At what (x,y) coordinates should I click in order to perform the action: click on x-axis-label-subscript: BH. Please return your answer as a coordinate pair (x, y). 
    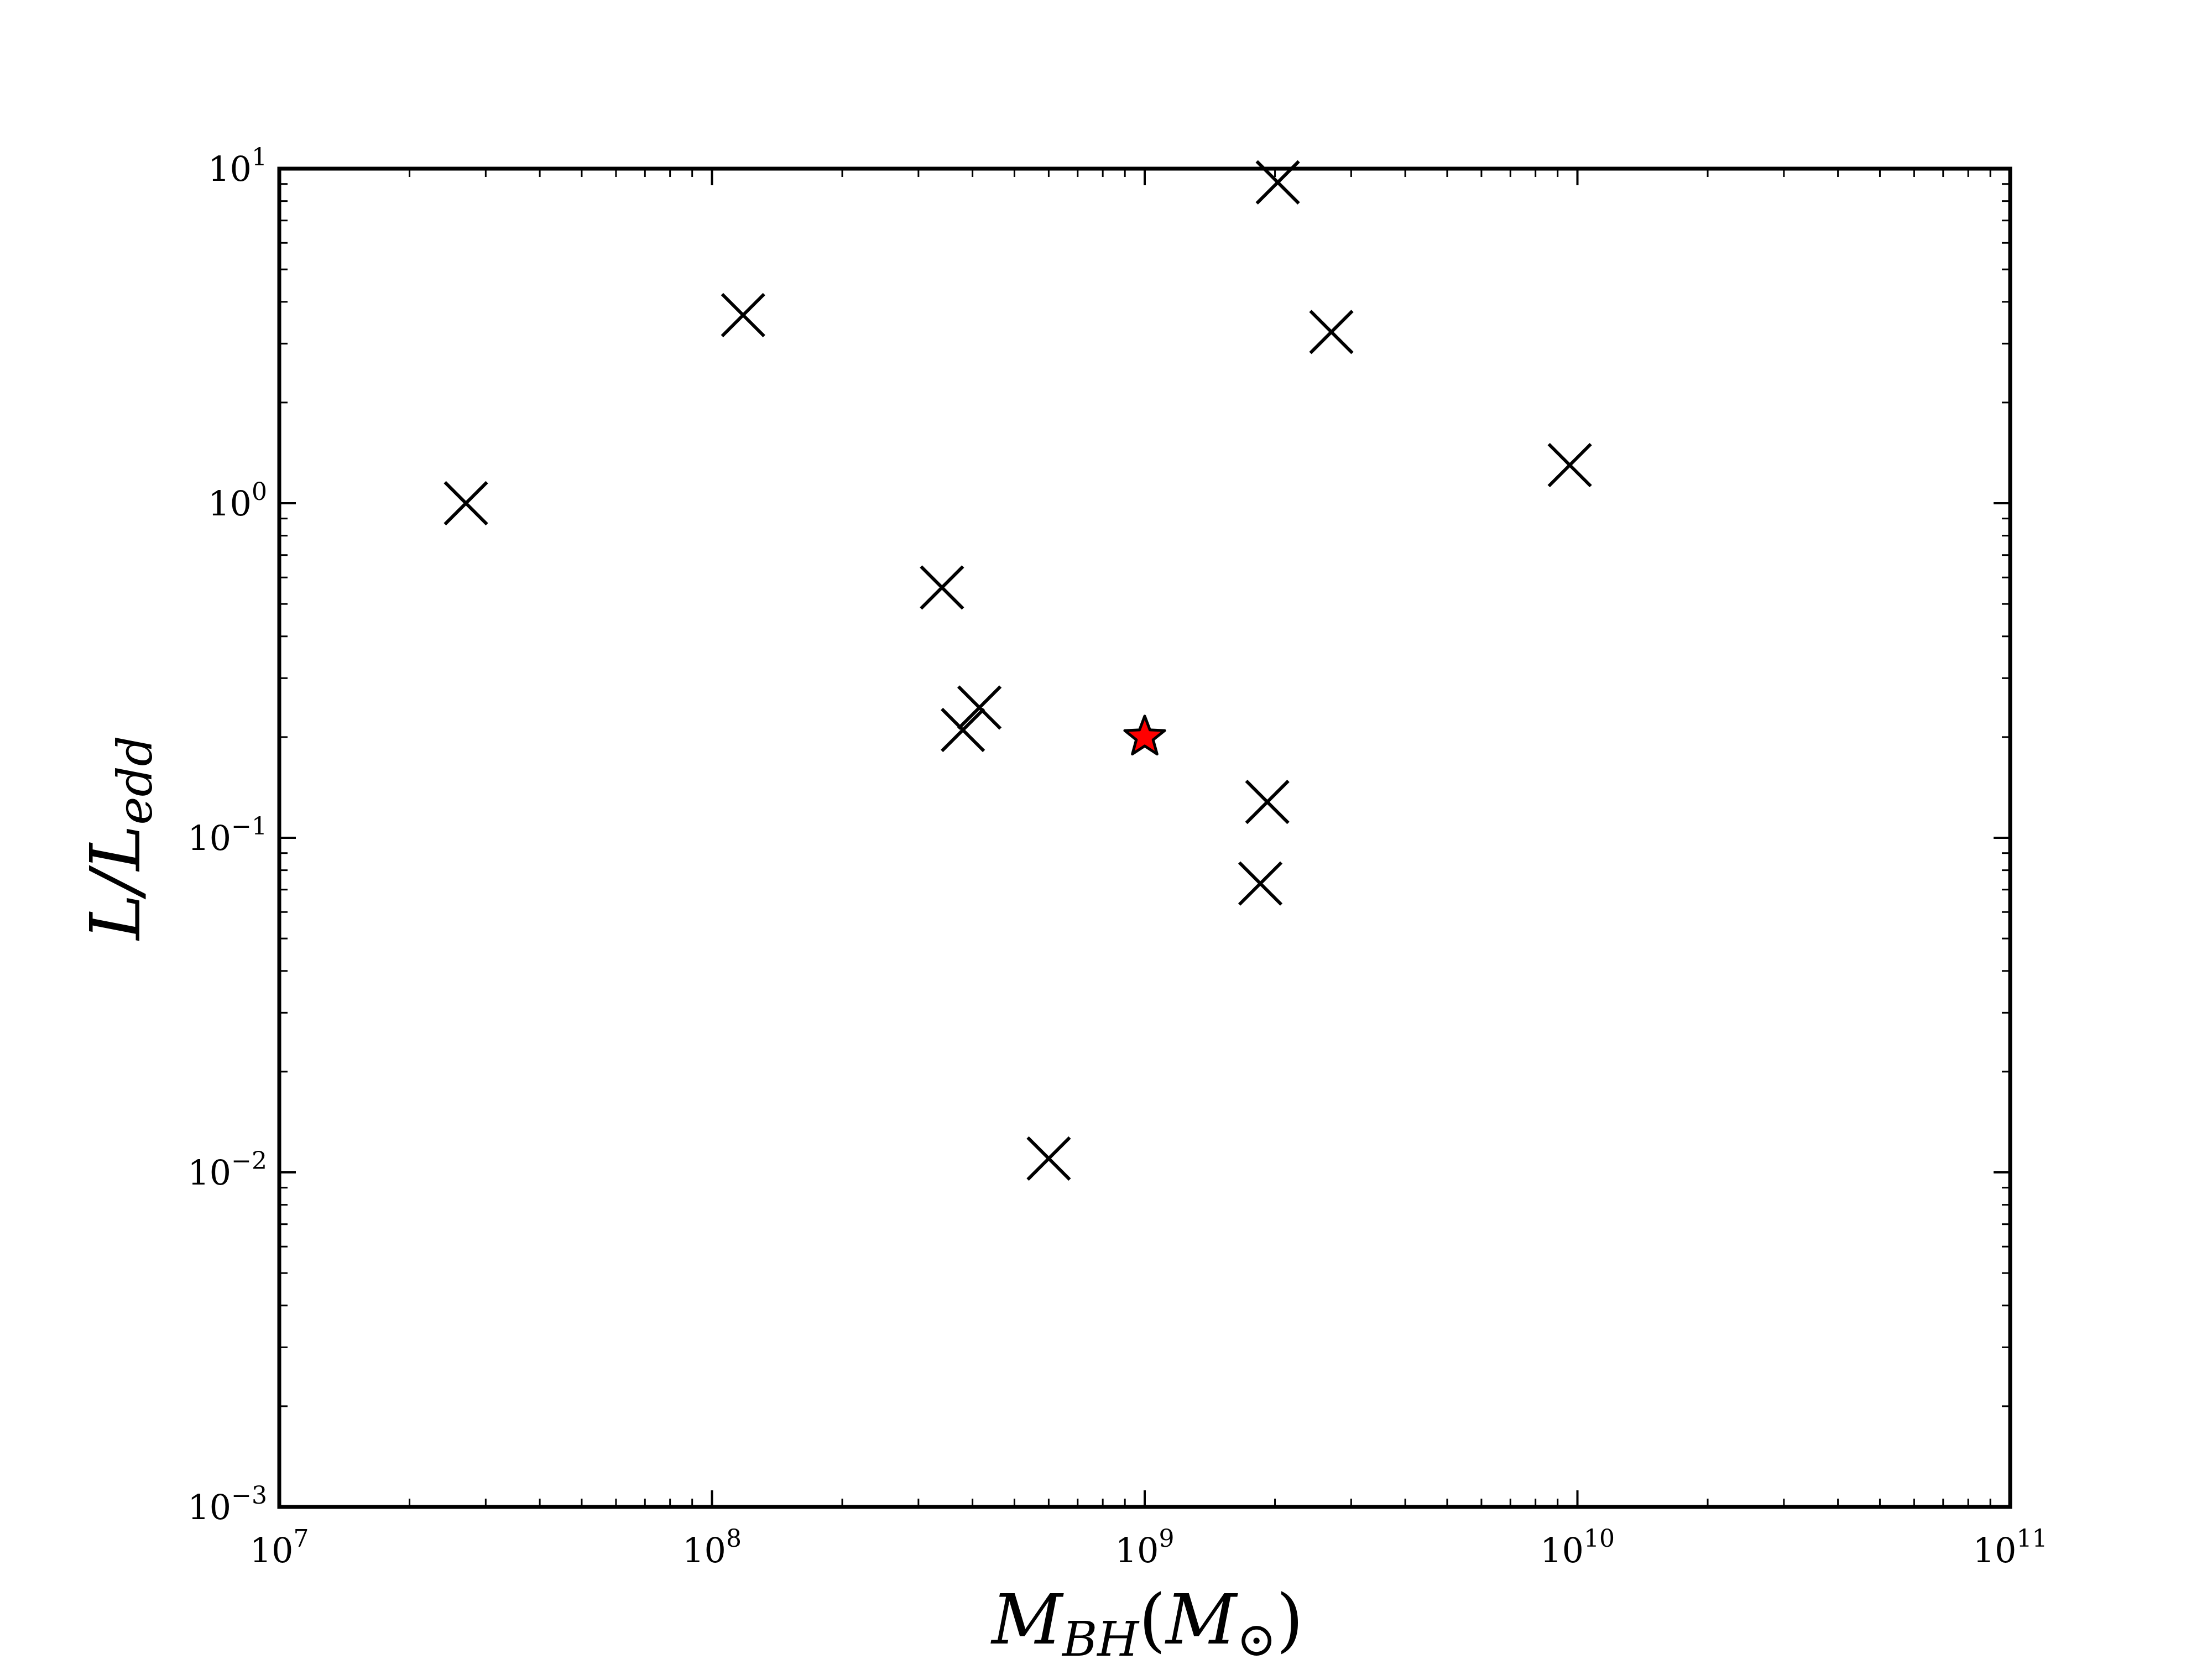
    Looking at the image, I should click on (1101, 1636).